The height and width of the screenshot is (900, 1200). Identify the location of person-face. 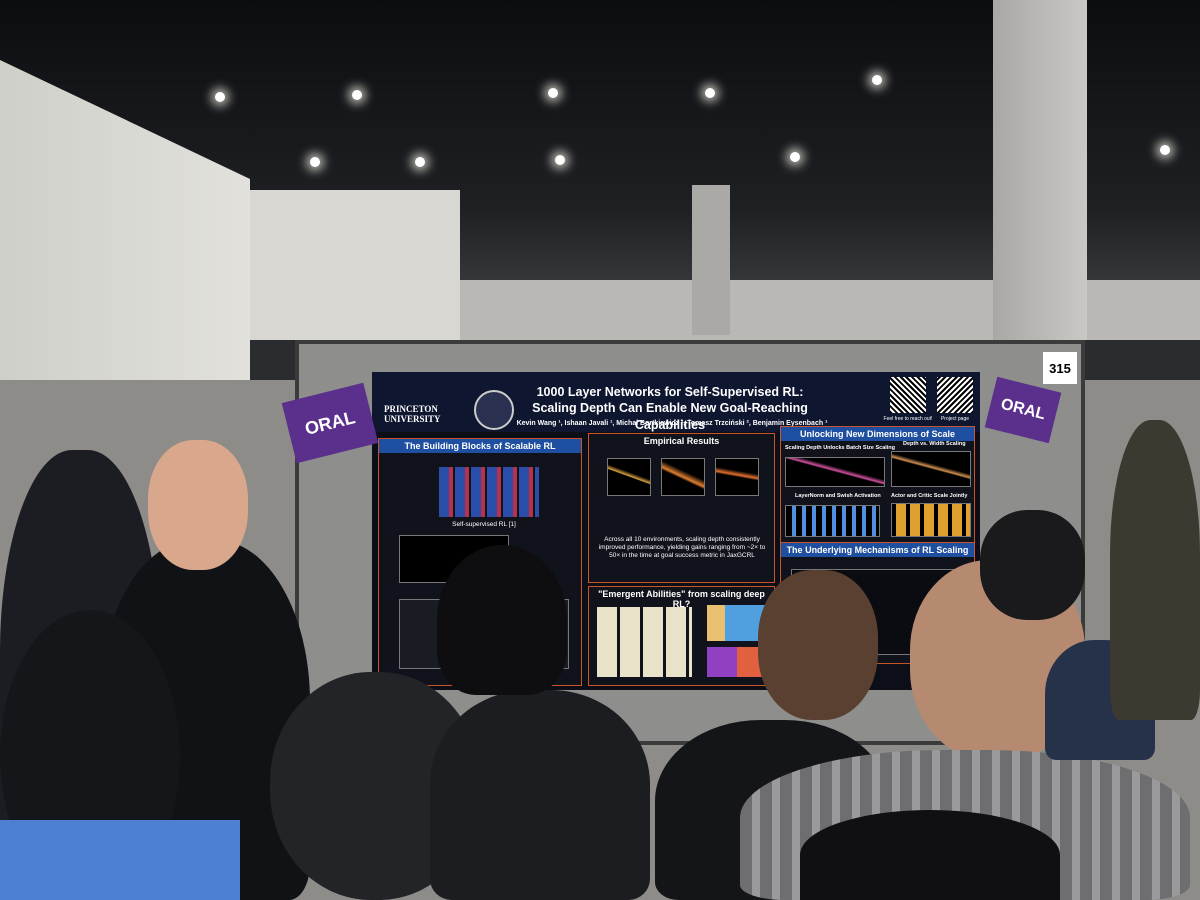
(198, 505).